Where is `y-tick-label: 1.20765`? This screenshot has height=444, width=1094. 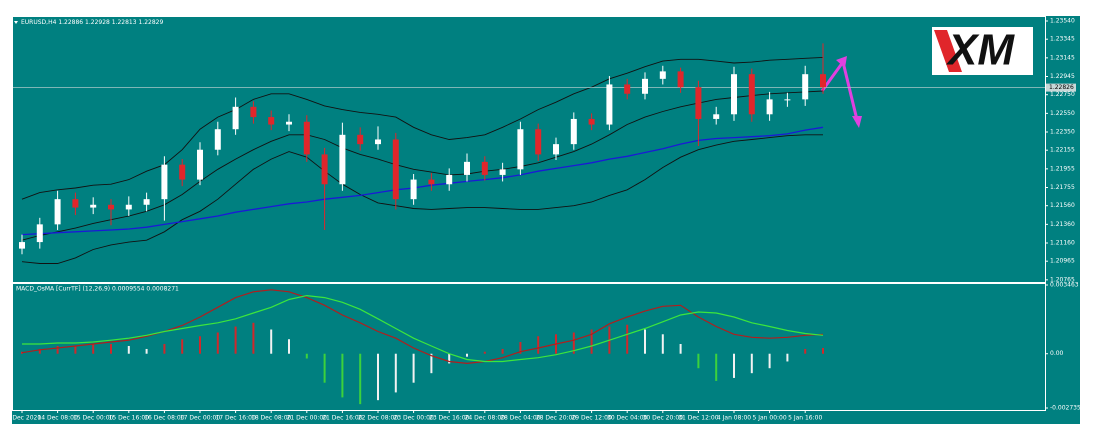
y-tick-label: 1.20765 is located at coordinates (1062, 279).